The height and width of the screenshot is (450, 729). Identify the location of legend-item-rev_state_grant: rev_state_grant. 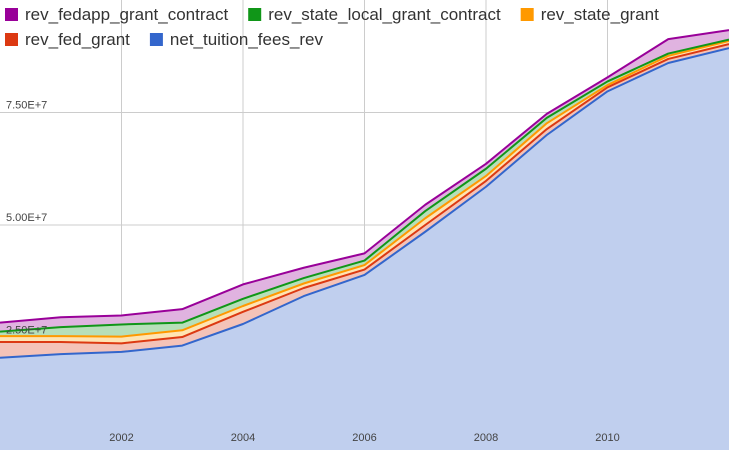
(589, 14).